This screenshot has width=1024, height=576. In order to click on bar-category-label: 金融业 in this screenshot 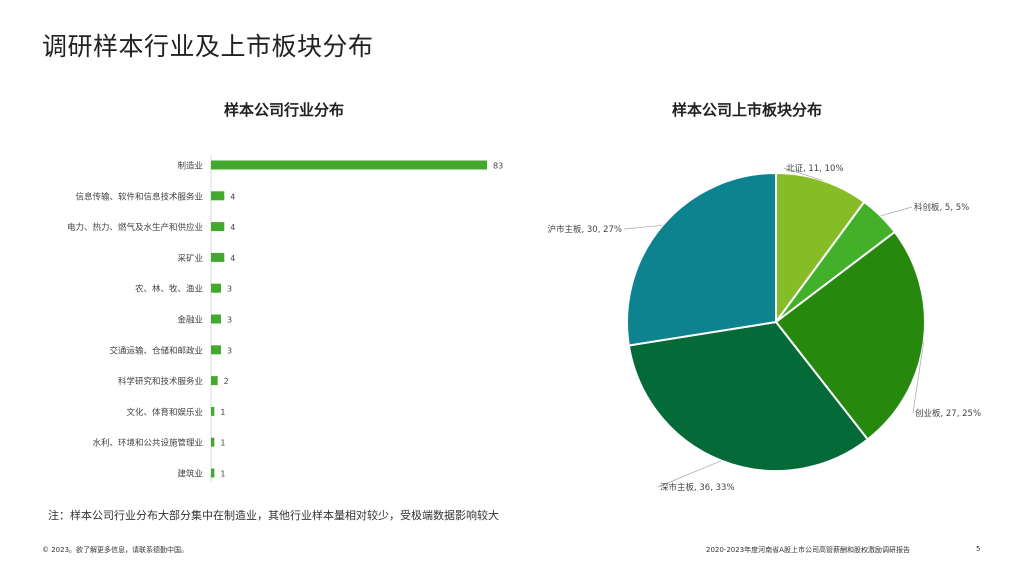, I will do `click(190, 320)`.